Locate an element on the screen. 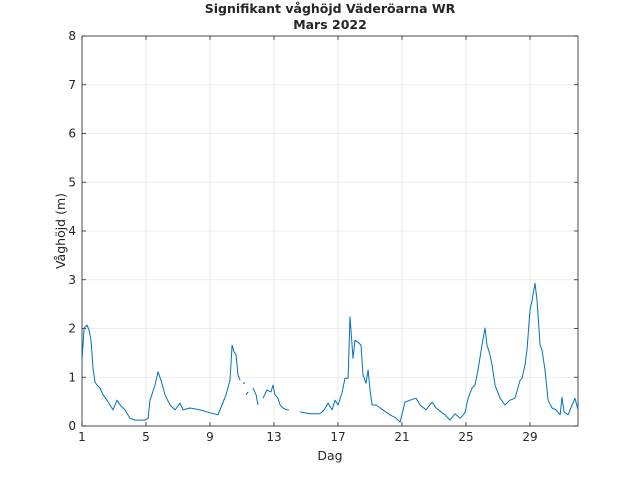 This screenshot has height=483, width=639. x-tick-label: 29 is located at coordinates (529, 437).